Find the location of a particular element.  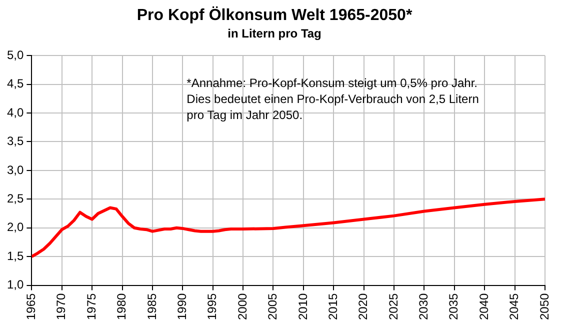

y-tick-label: 2,5 is located at coordinates (15, 198).